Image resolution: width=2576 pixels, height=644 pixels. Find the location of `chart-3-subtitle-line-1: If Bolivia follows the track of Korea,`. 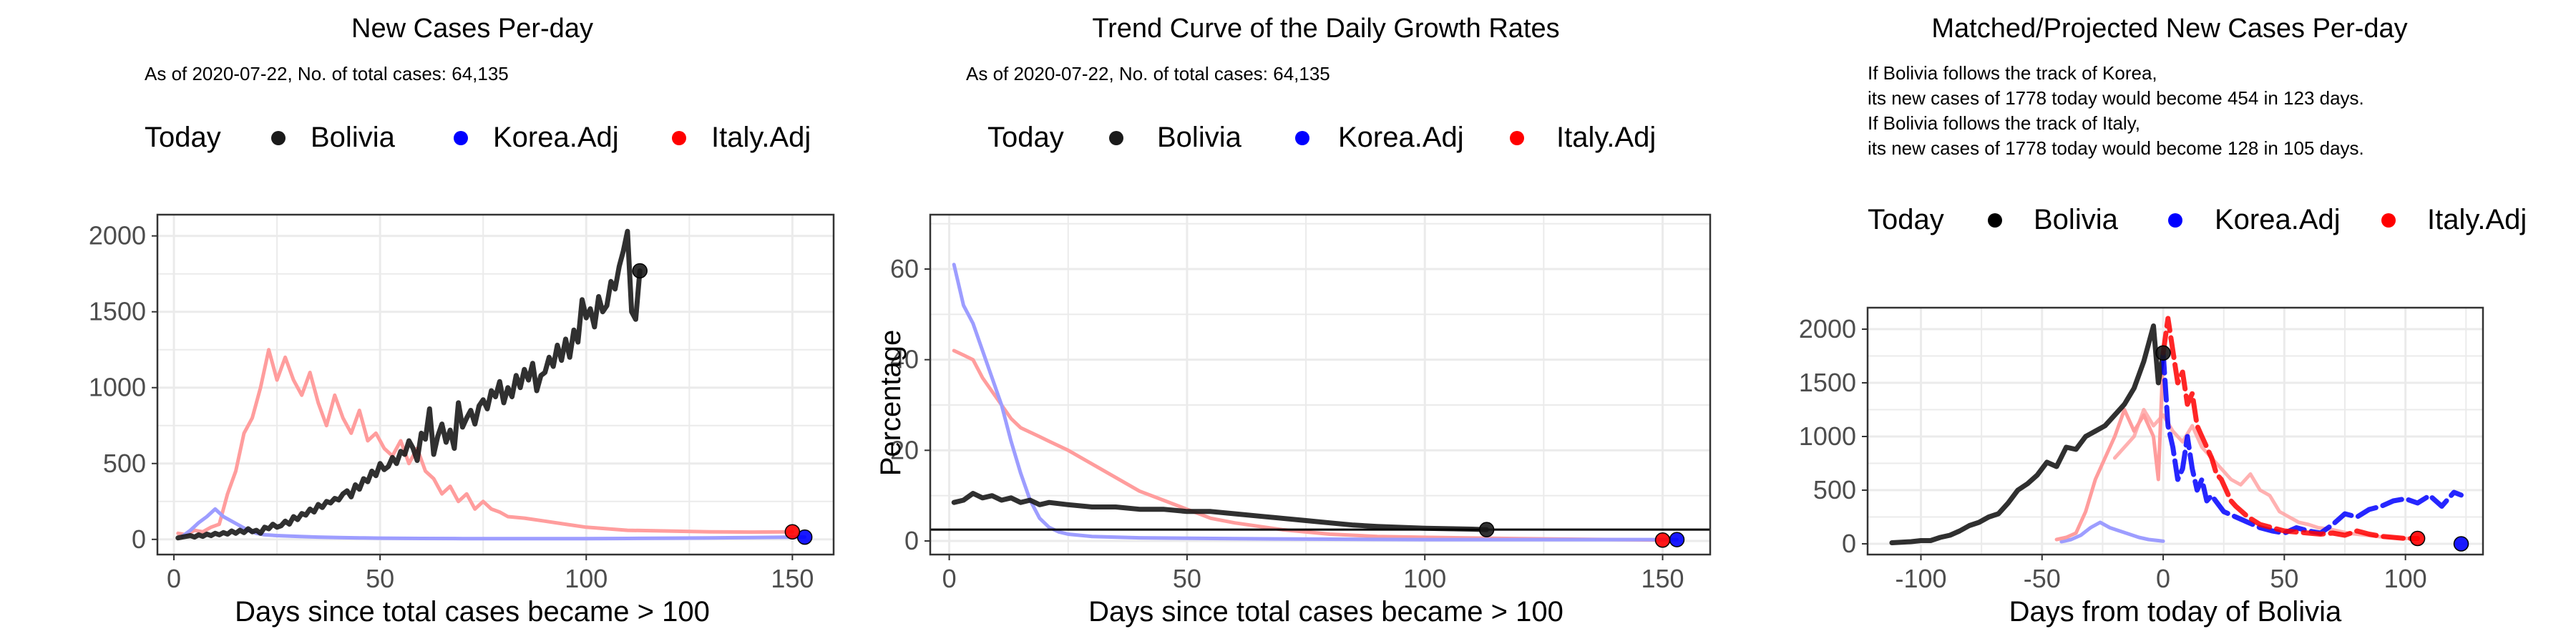

chart-3-subtitle-line-1: If Bolivia follows the track of Korea, is located at coordinates (2012, 73).